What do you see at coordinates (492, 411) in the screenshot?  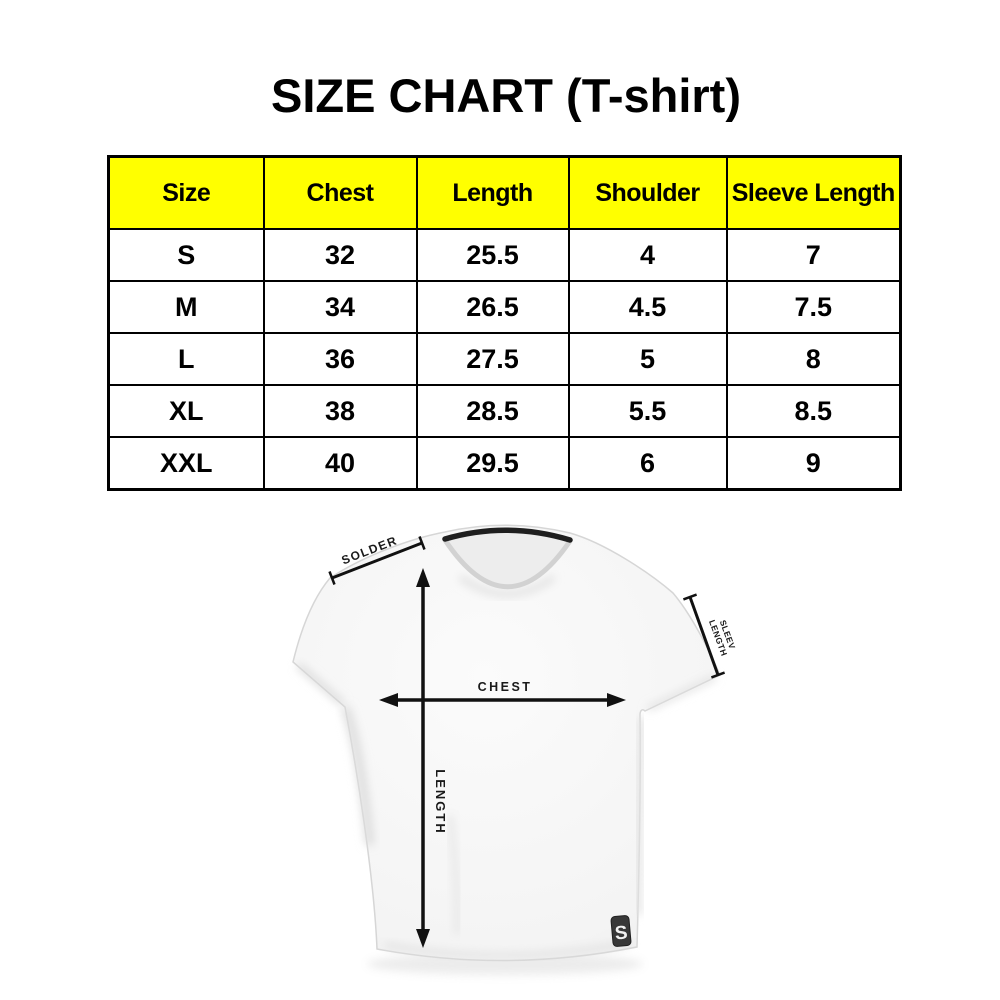 I see `cell-length: 28.5` at bounding box center [492, 411].